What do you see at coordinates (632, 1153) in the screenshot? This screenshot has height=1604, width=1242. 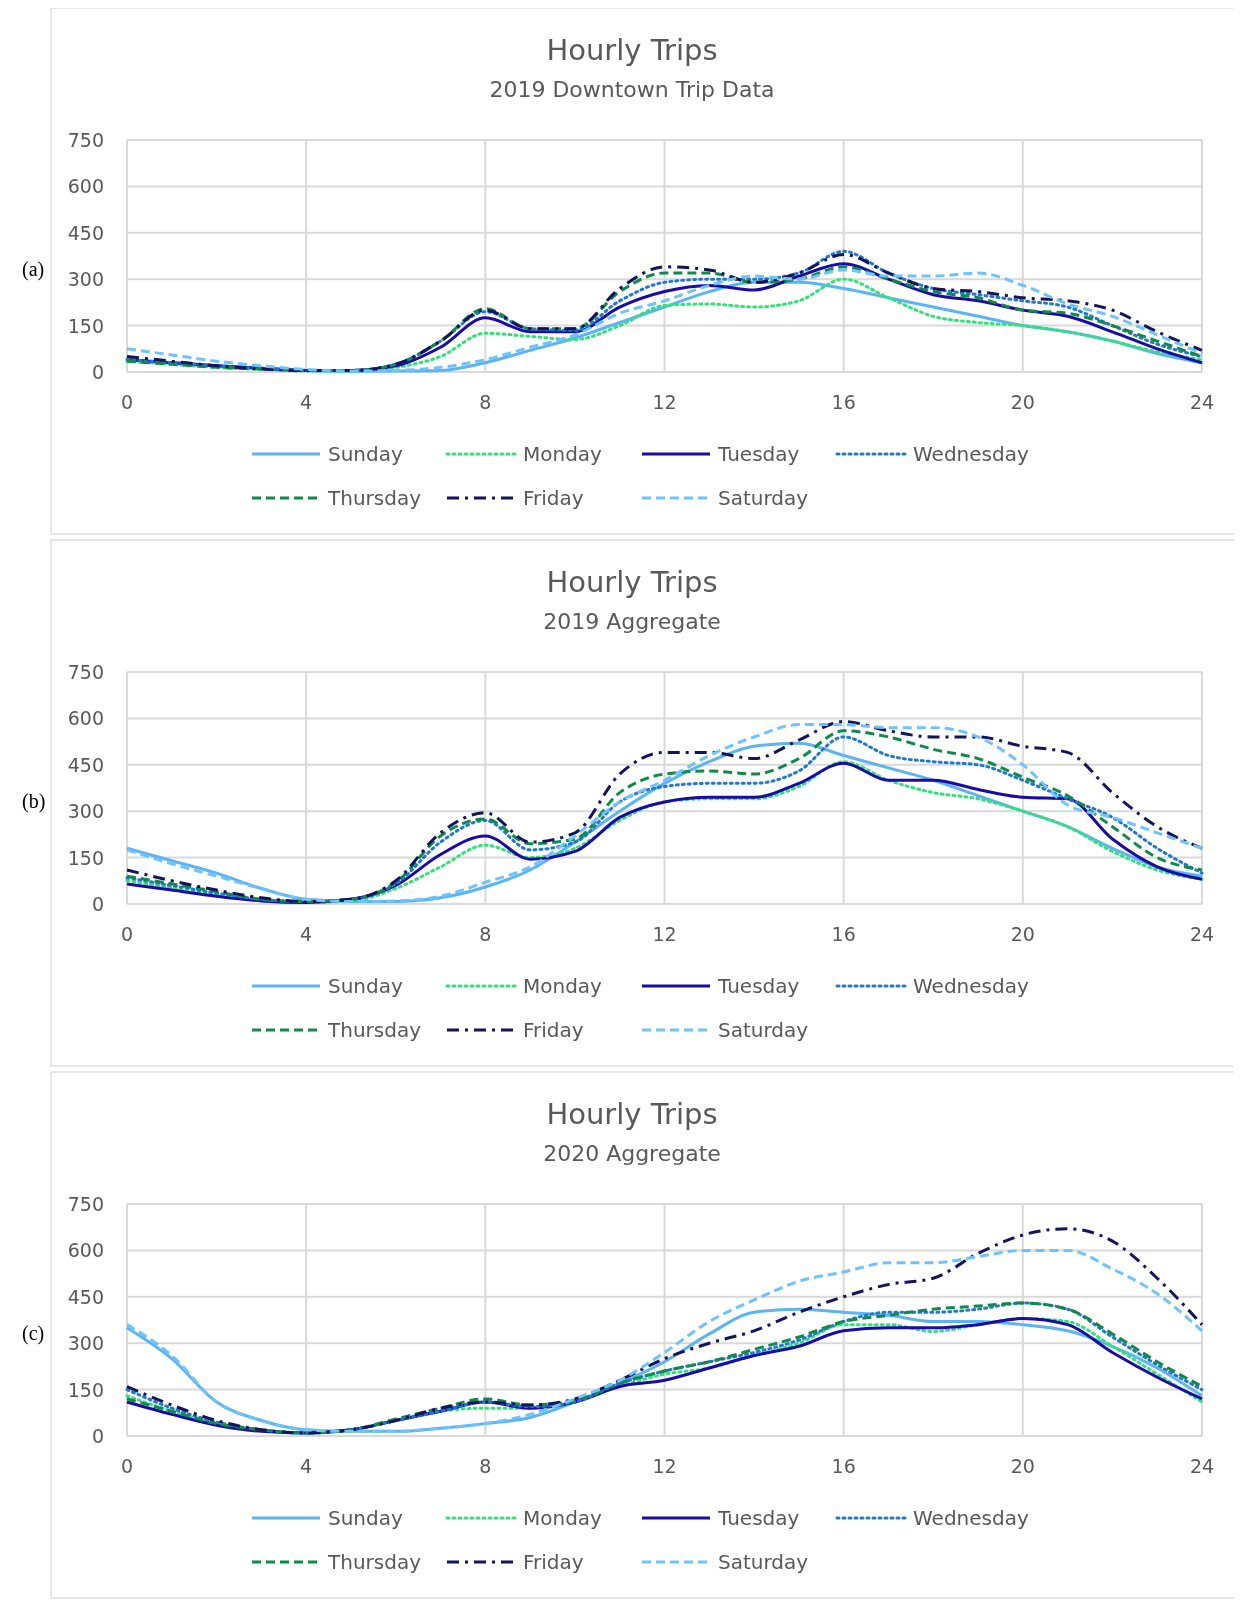 I see `chart-subtitle: 2020 Aggregate` at bounding box center [632, 1153].